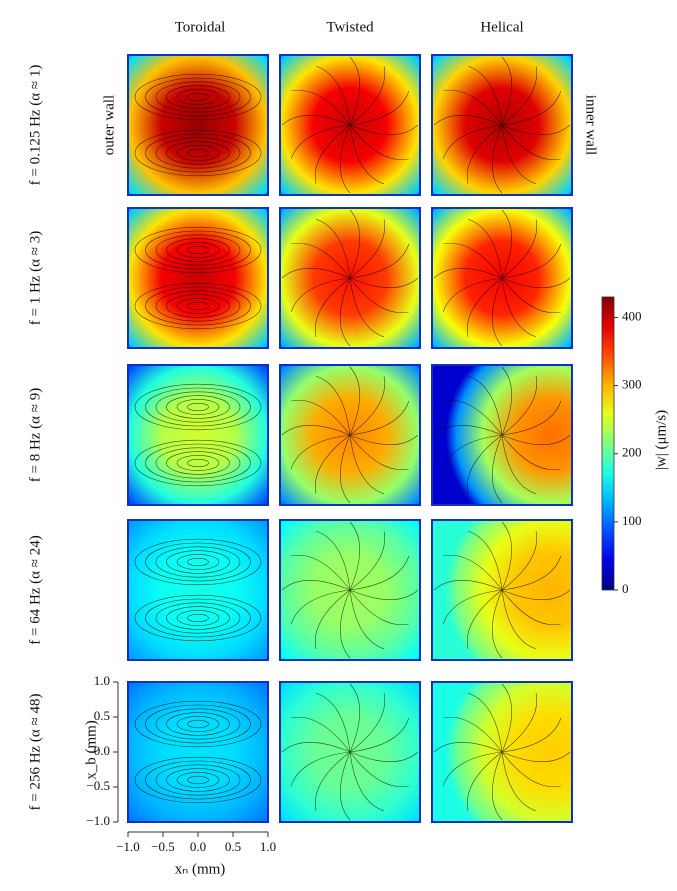 Image resolution: width=677 pixels, height=891 pixels. I want to click on row-label: f = 64 Hz (α ≈ 24), so click(35, 590).